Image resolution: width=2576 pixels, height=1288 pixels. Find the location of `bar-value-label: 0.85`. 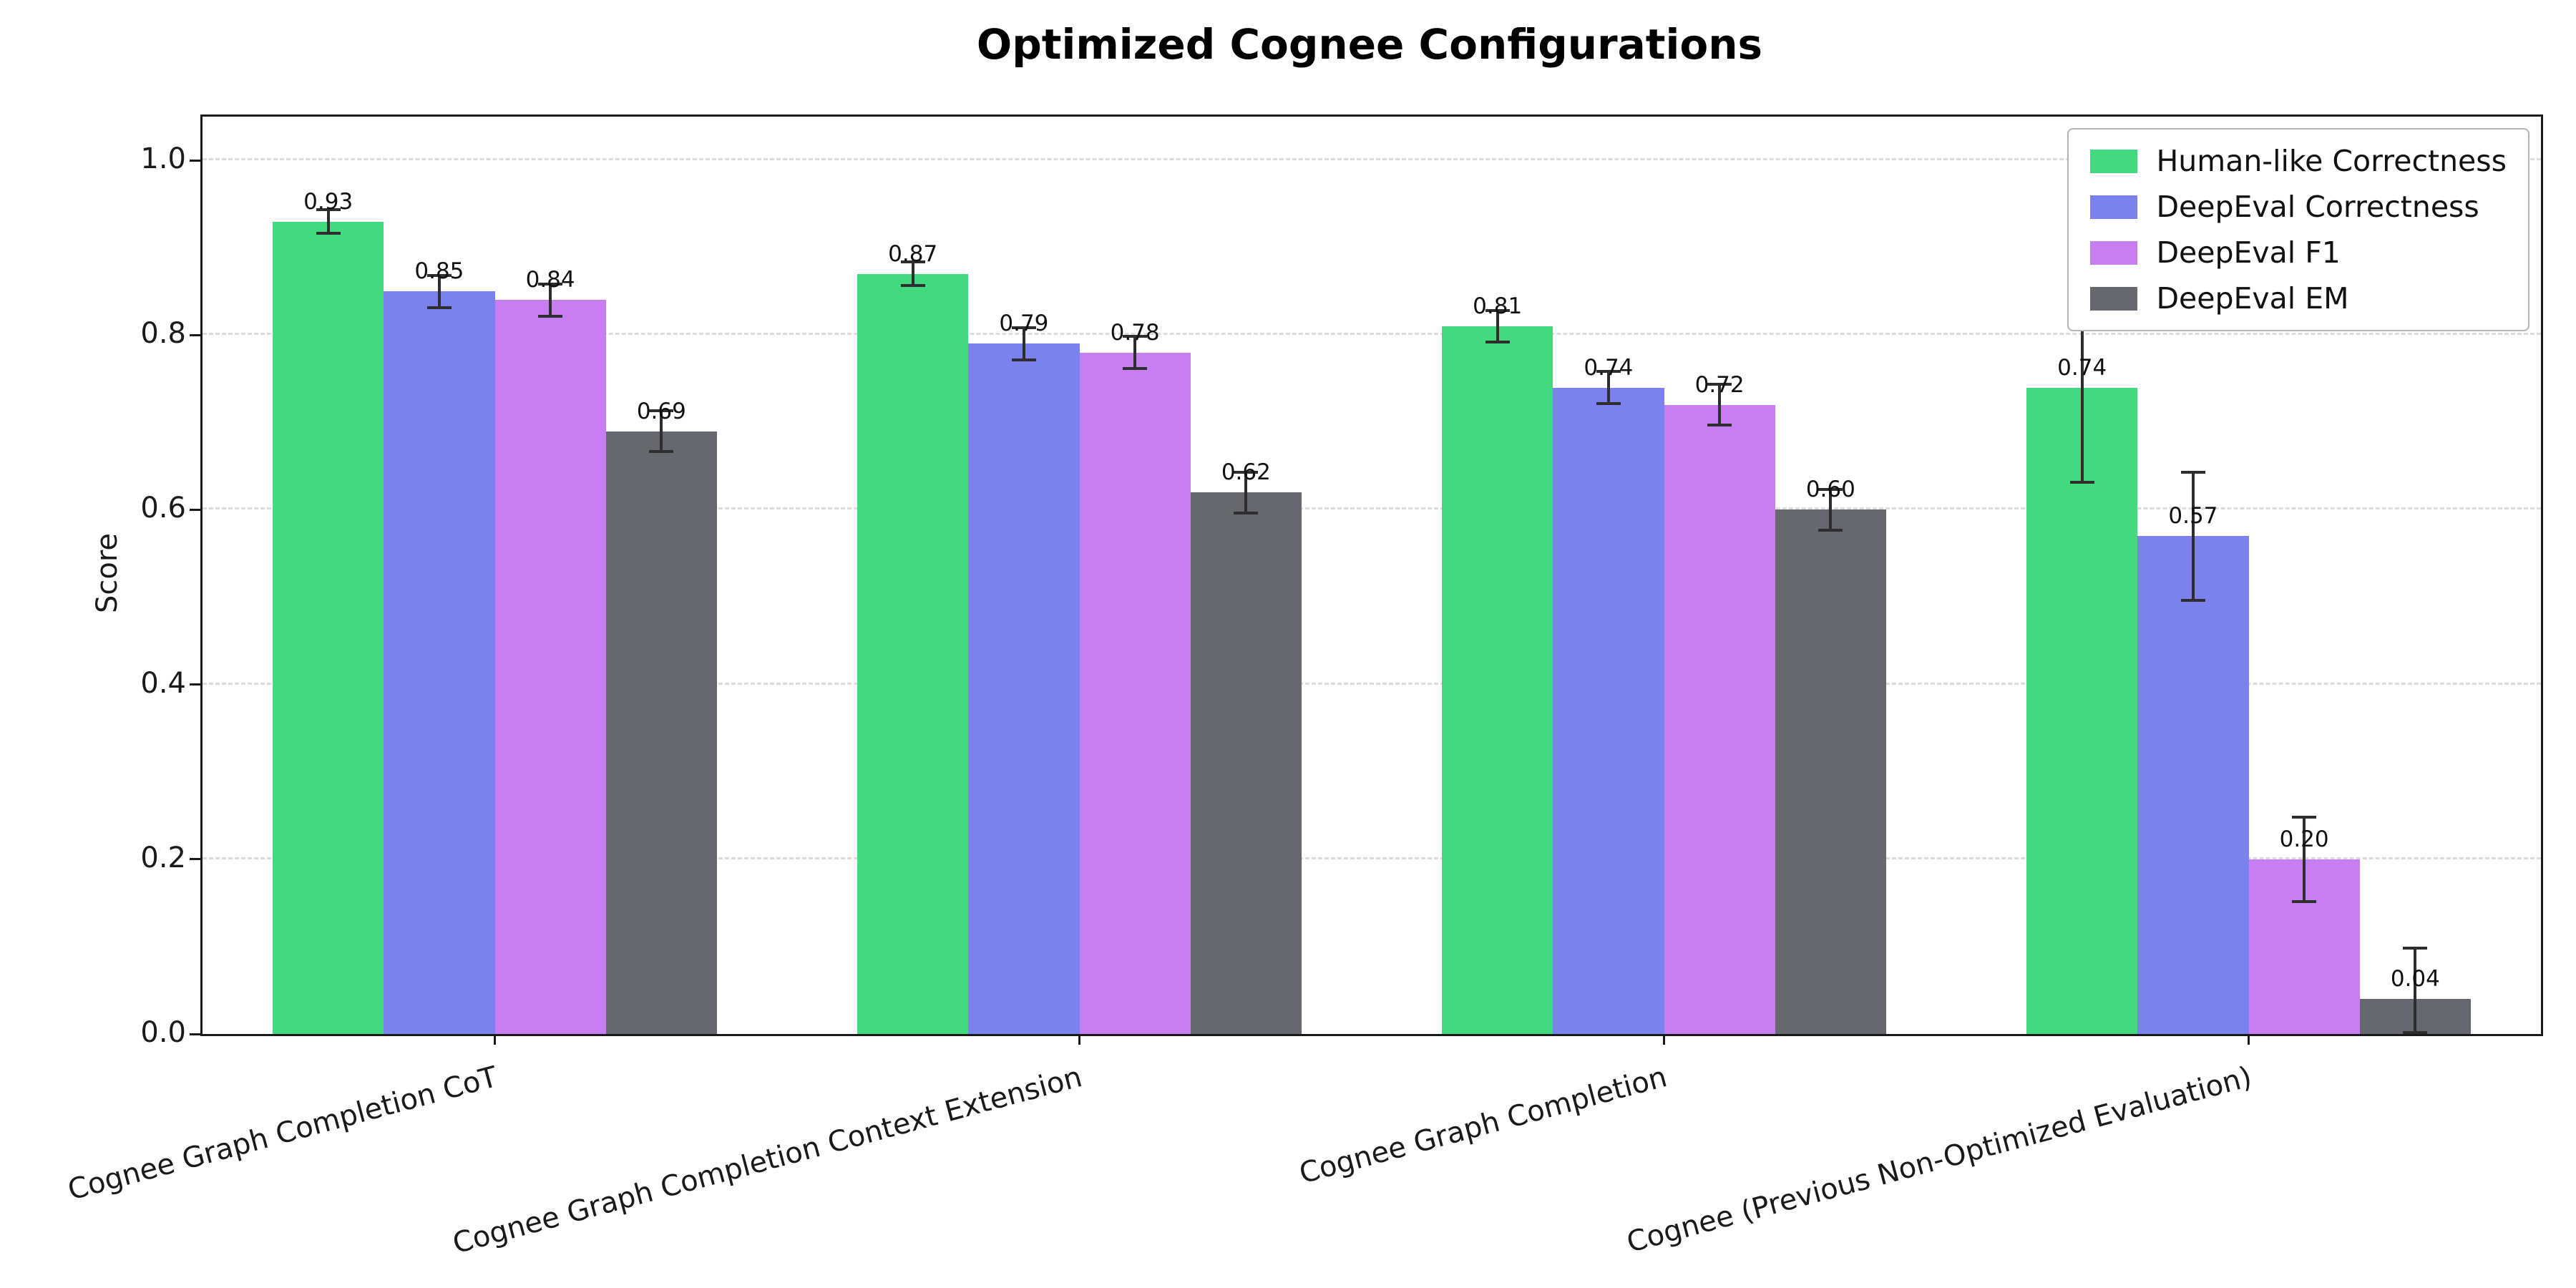

bar-value-label: 0.85 is located at coordinates (439, 271).